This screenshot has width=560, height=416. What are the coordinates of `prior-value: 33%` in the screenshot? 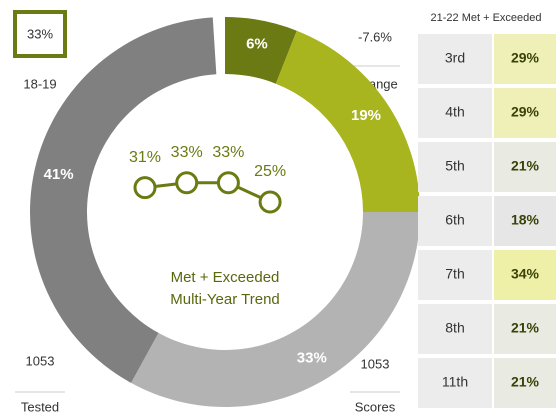 It's located at (40, 33).